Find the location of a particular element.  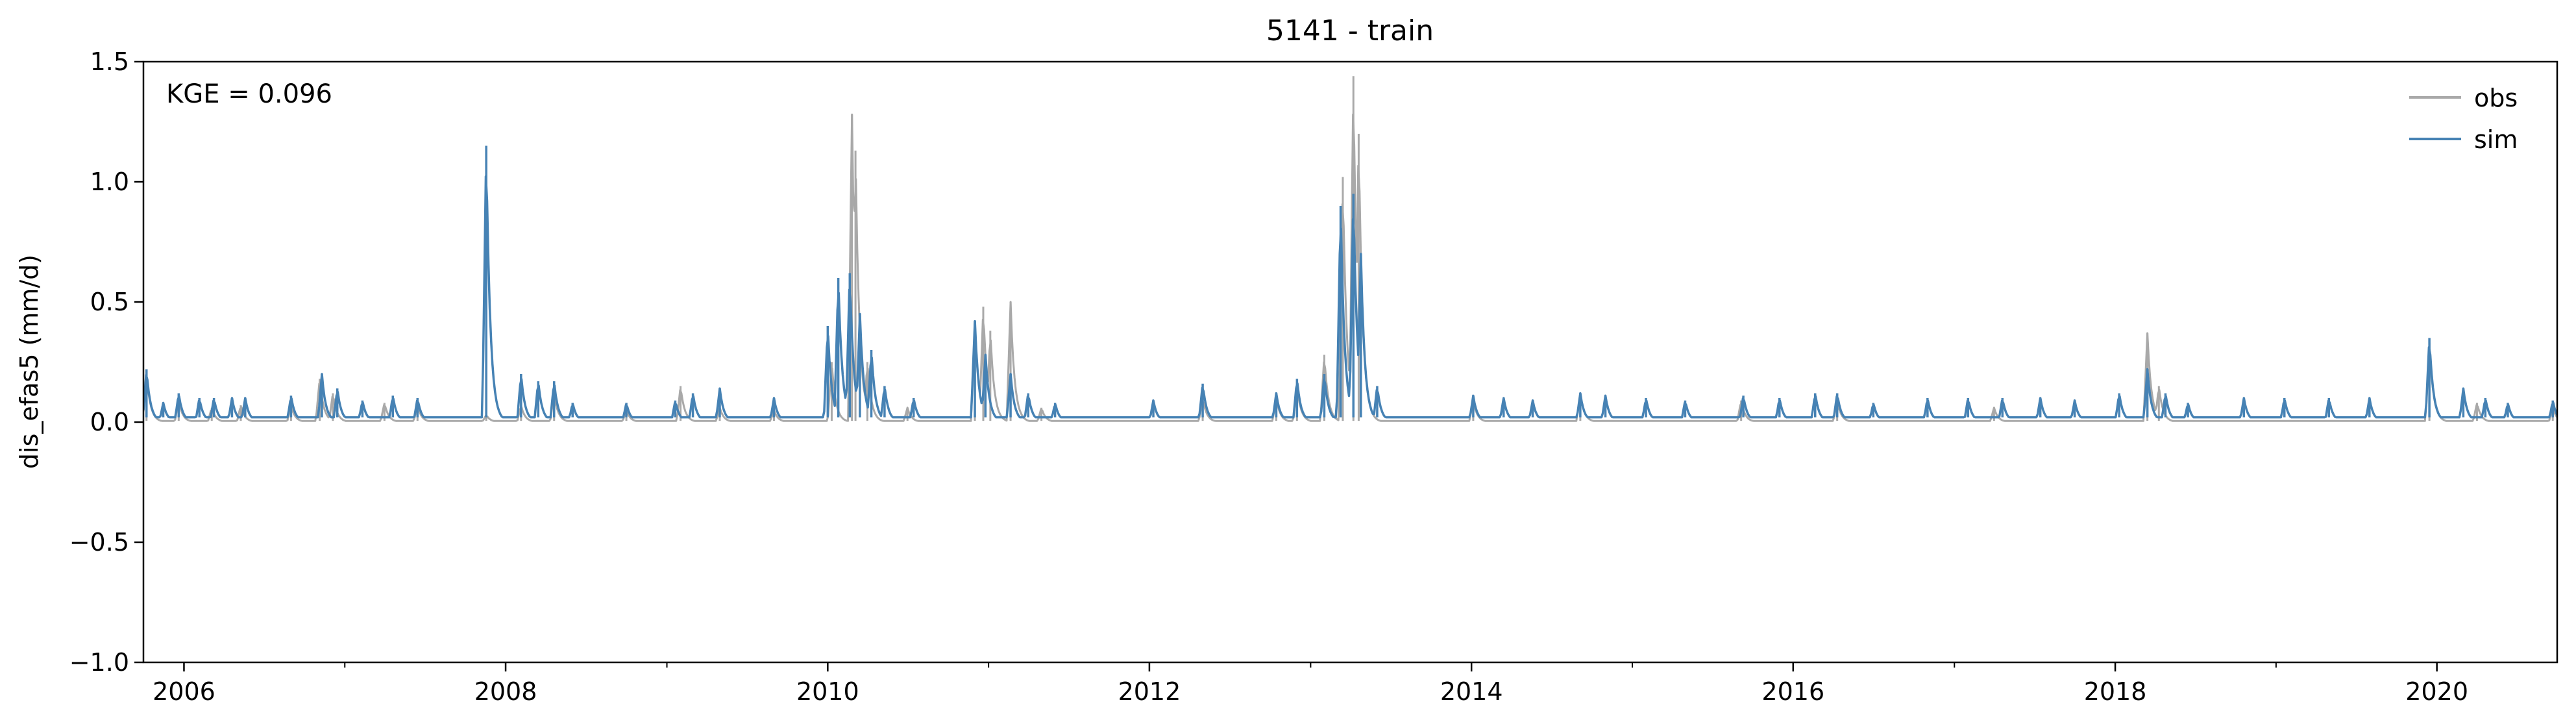

x-tick-label: 2006 is located at coordinates (184, 691).